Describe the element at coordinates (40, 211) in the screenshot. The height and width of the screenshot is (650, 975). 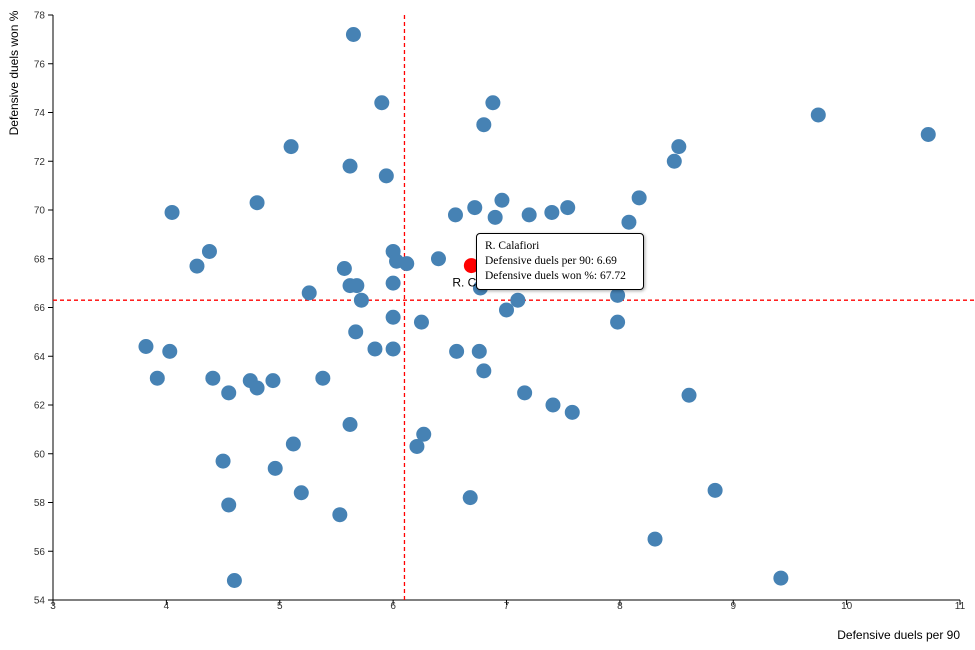
I see `y-tick-label: 70` at that location.